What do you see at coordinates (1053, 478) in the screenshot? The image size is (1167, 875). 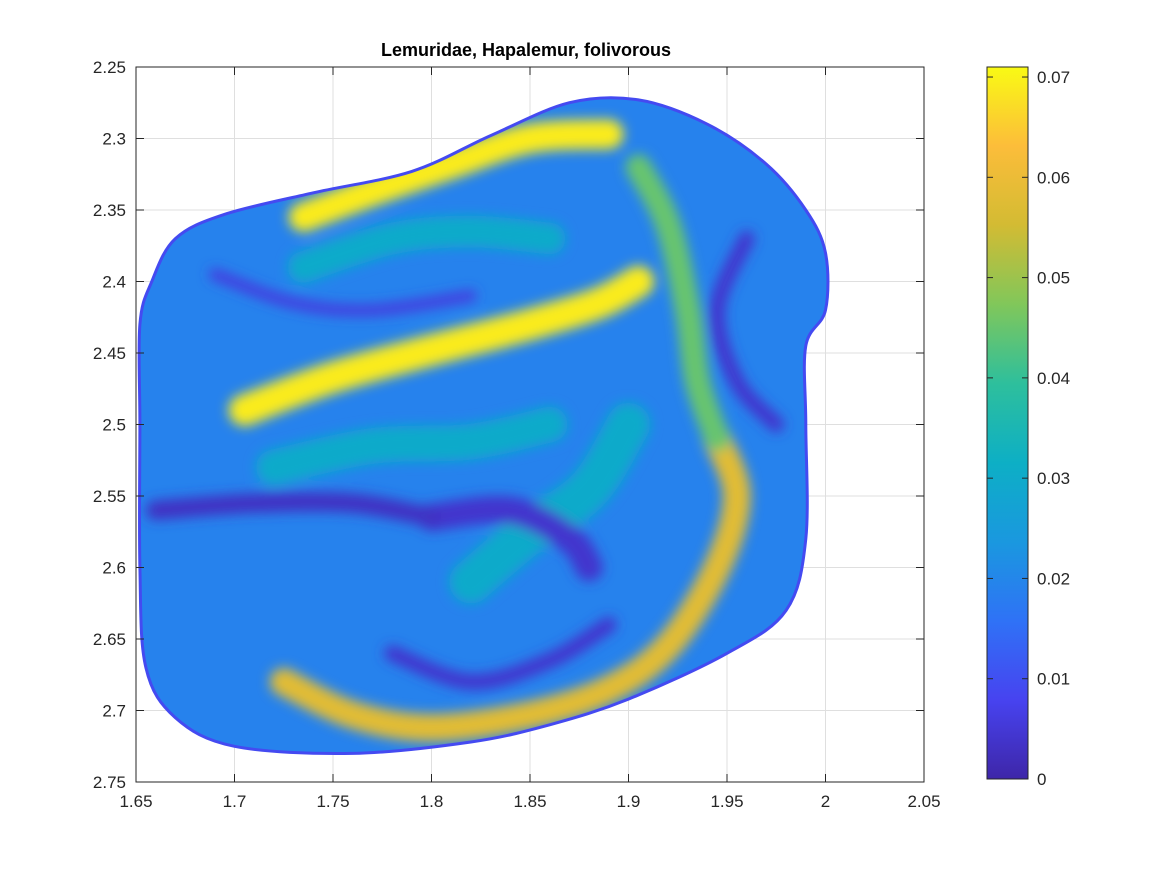 I see `colorbar-tick-label: 0.03` at bounding box center [1053, 478].